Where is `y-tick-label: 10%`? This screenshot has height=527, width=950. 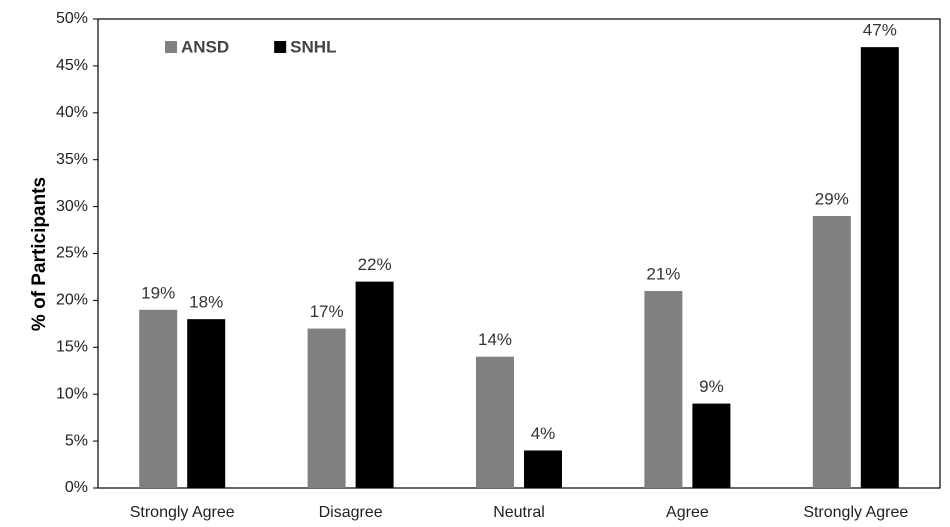 y-tick-label: 10% is located at coordinates (72, 393).